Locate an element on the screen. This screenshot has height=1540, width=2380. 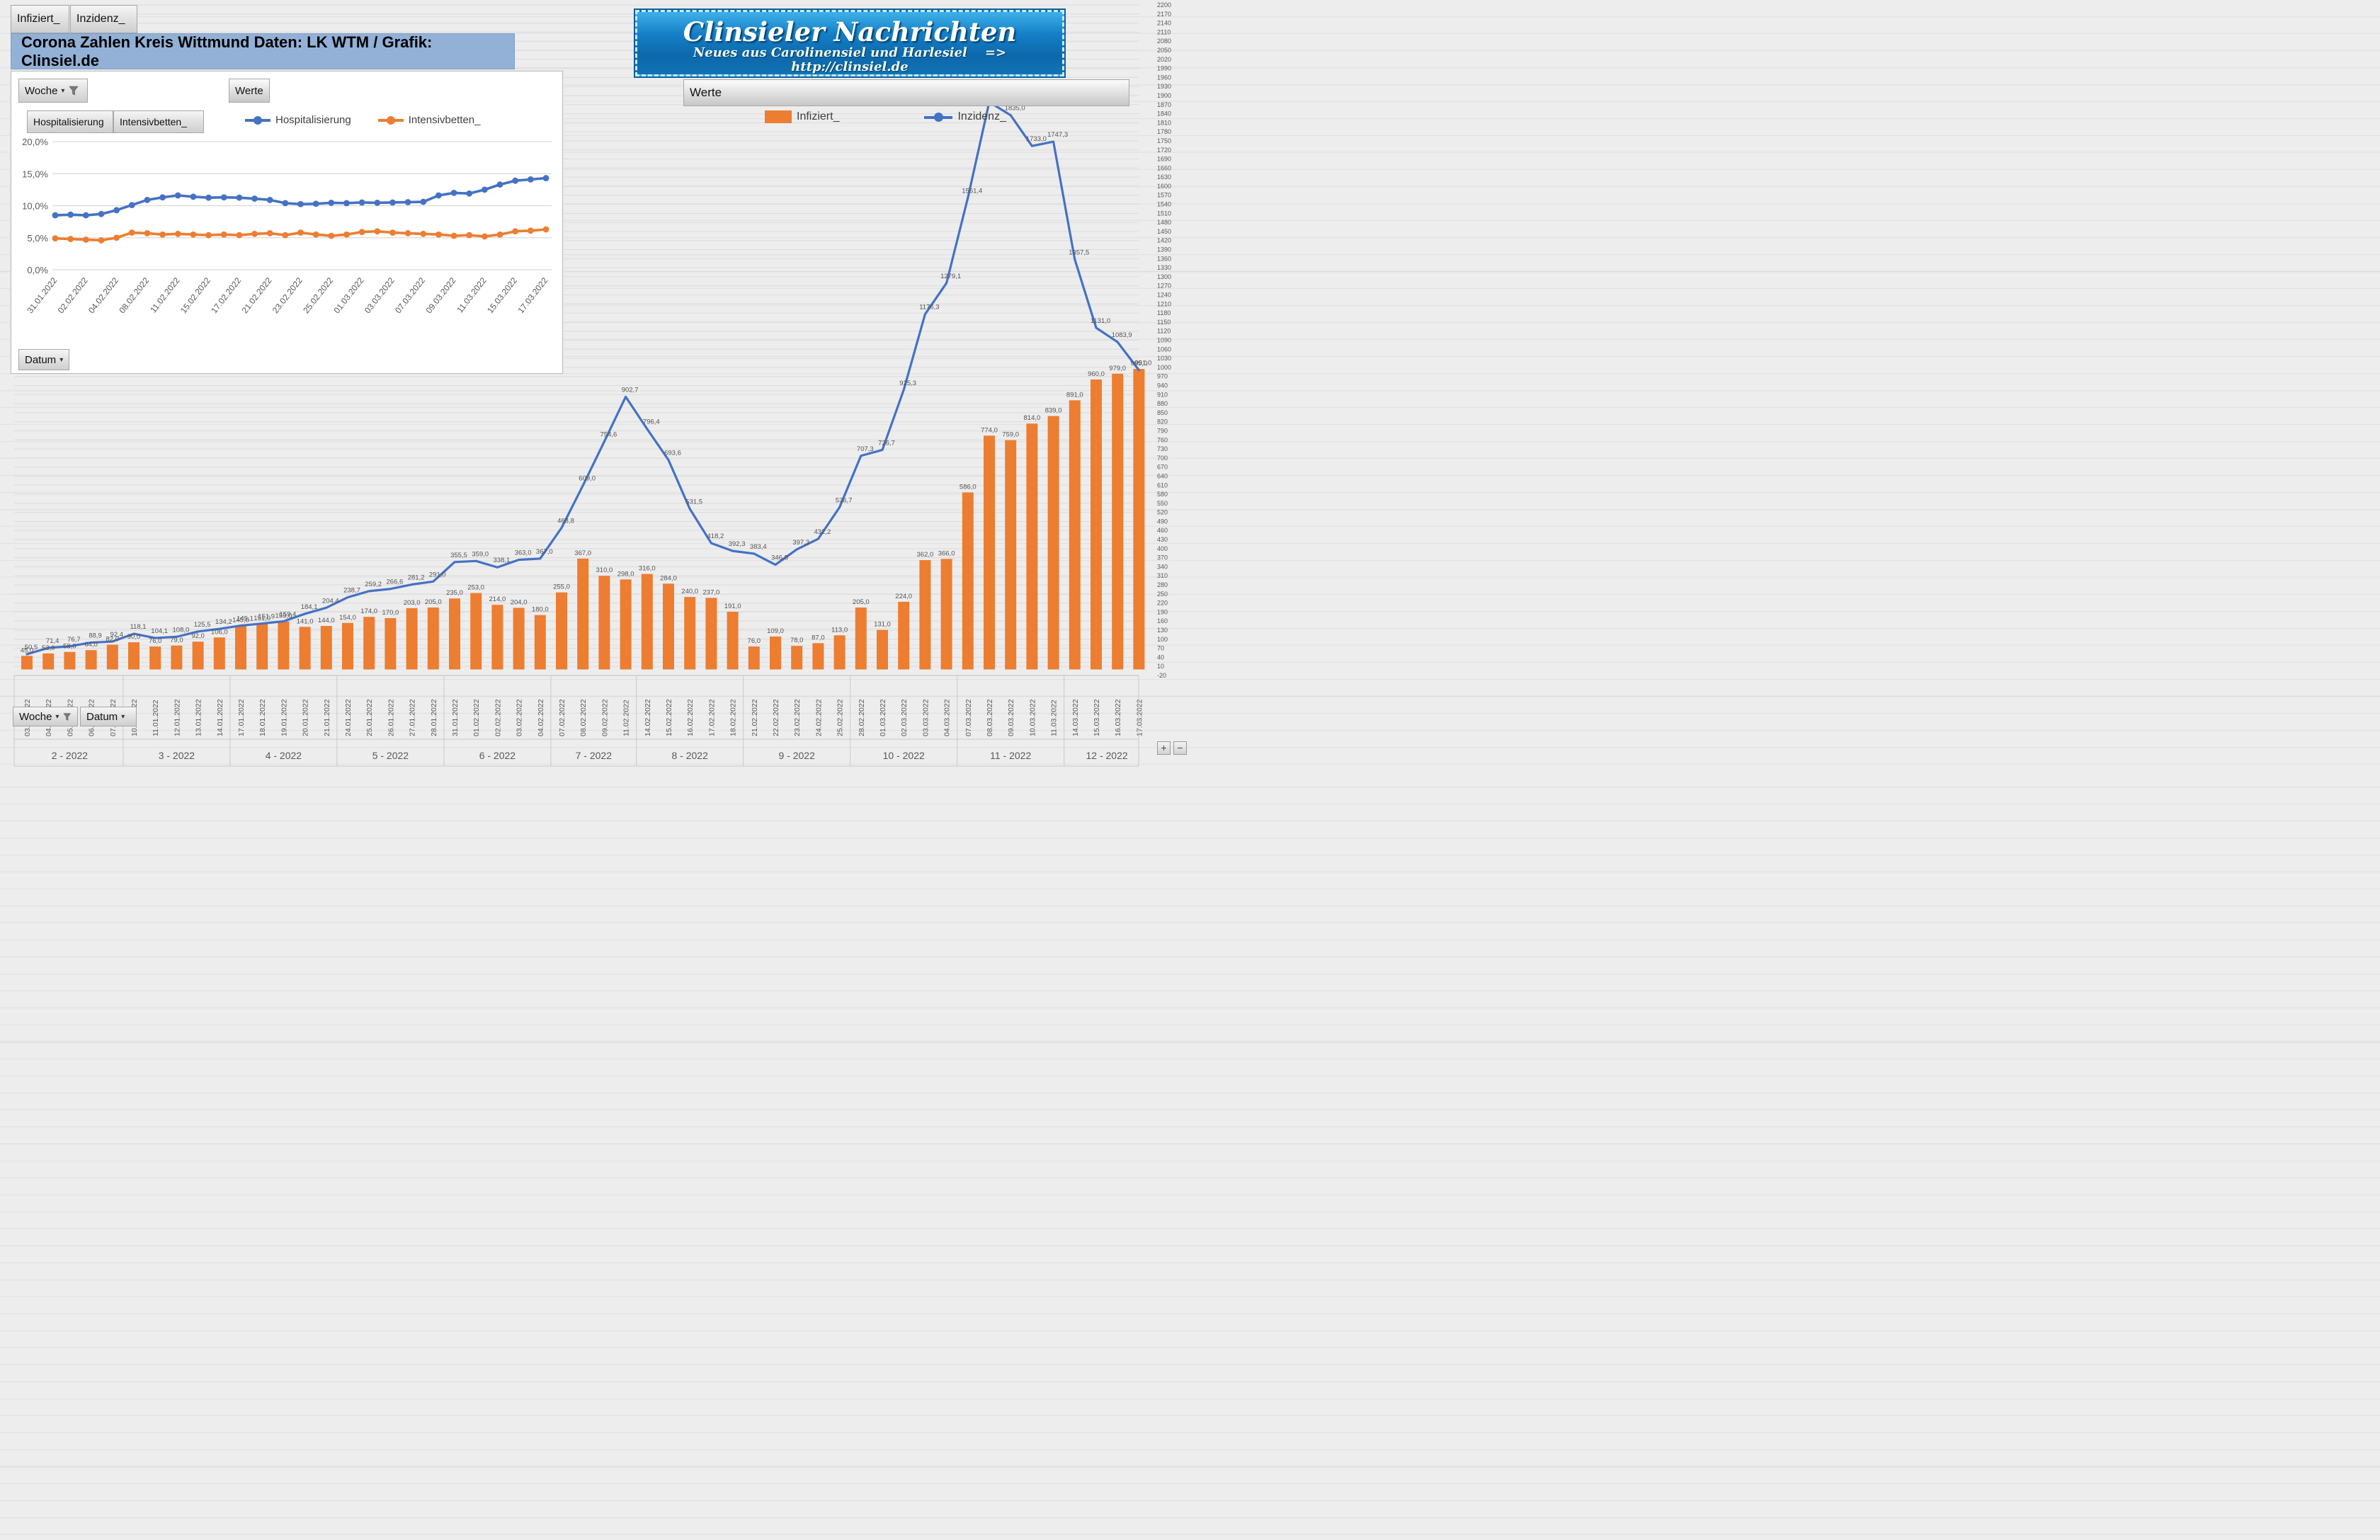
field-hospitalisierung-label: Hospitalisierung is located at coordinates (68, 122).